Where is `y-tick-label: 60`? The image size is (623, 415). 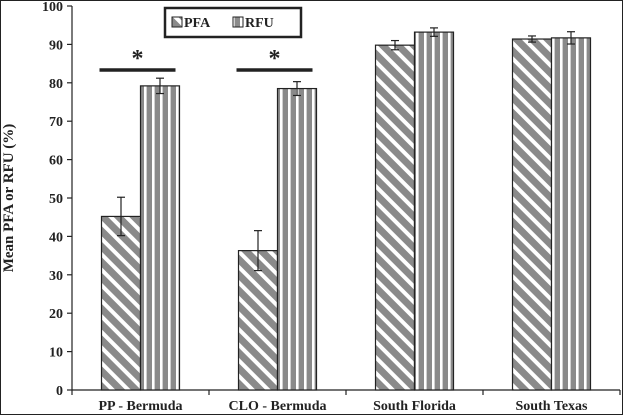
y-tick-label: 60 is located at coordinates (56, 161).